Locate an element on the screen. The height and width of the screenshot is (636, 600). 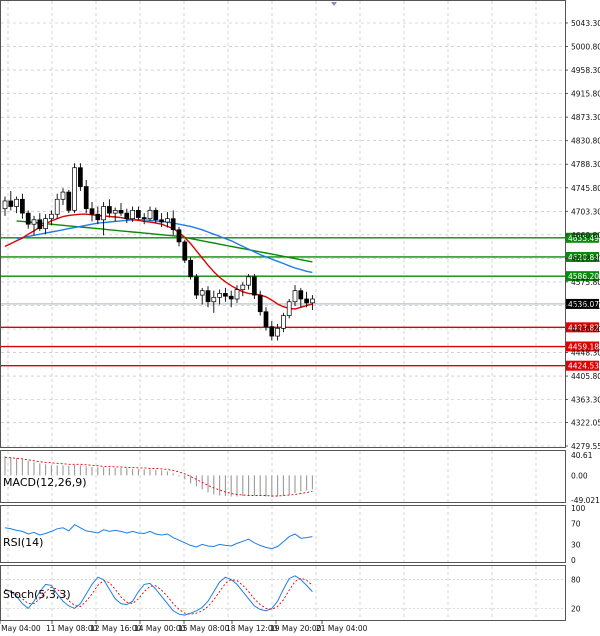
price-level-label: 4655.49 is located at coordinates (583, 238).